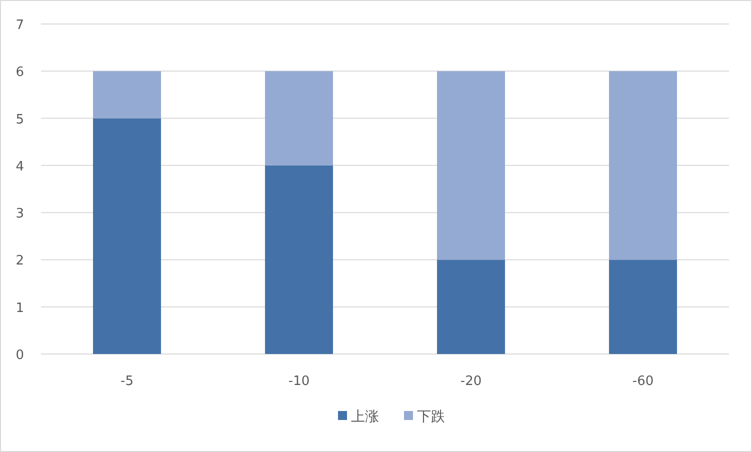 The image size is (752, 452). I want to click on y-tick-label: 7, so click(20, 25).